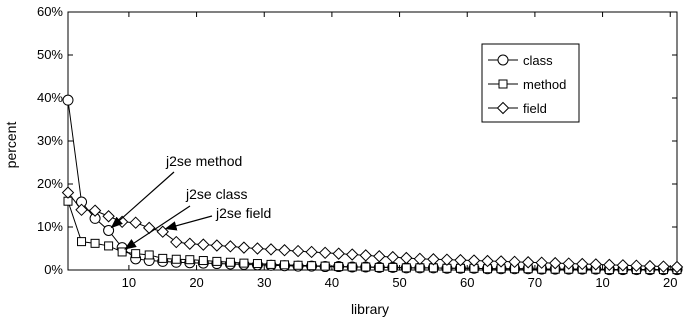 The image size is (684, 324). I want to click on x-axis-label: library, so click(370, 309).